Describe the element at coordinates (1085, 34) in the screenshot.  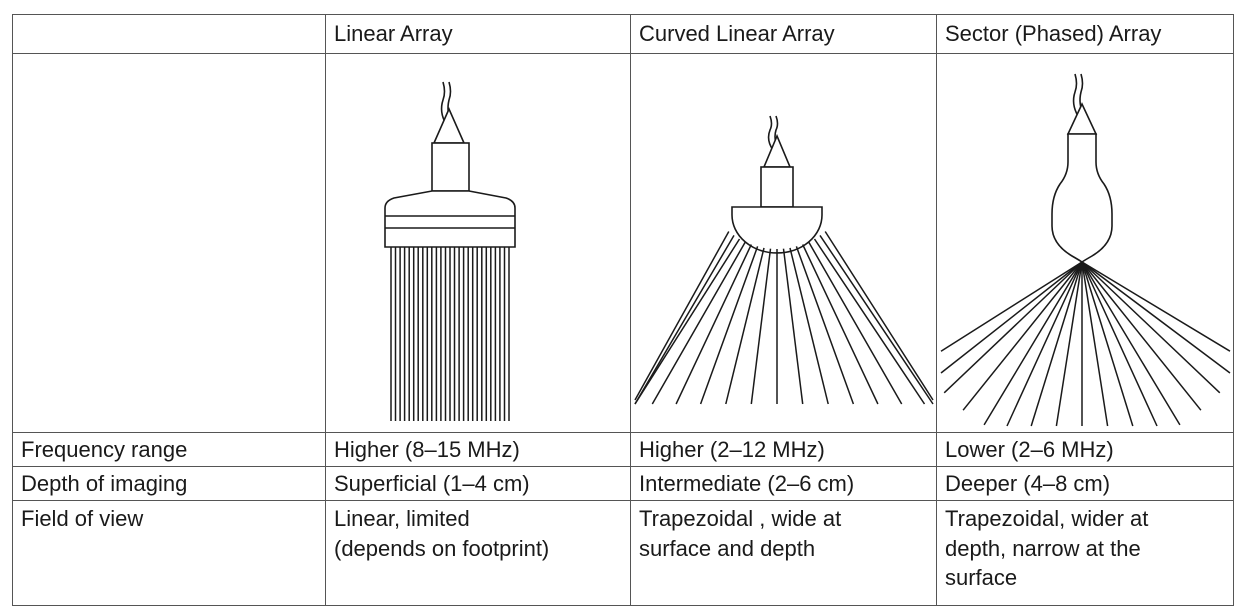
I see `header-sector-array: Sector (Phased) Array` at that location.